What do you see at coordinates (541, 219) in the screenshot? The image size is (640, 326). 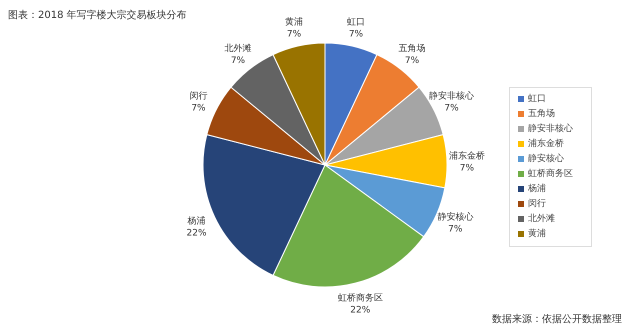 I see `legend-label: 北外滩` at bounding box center [541, 219].